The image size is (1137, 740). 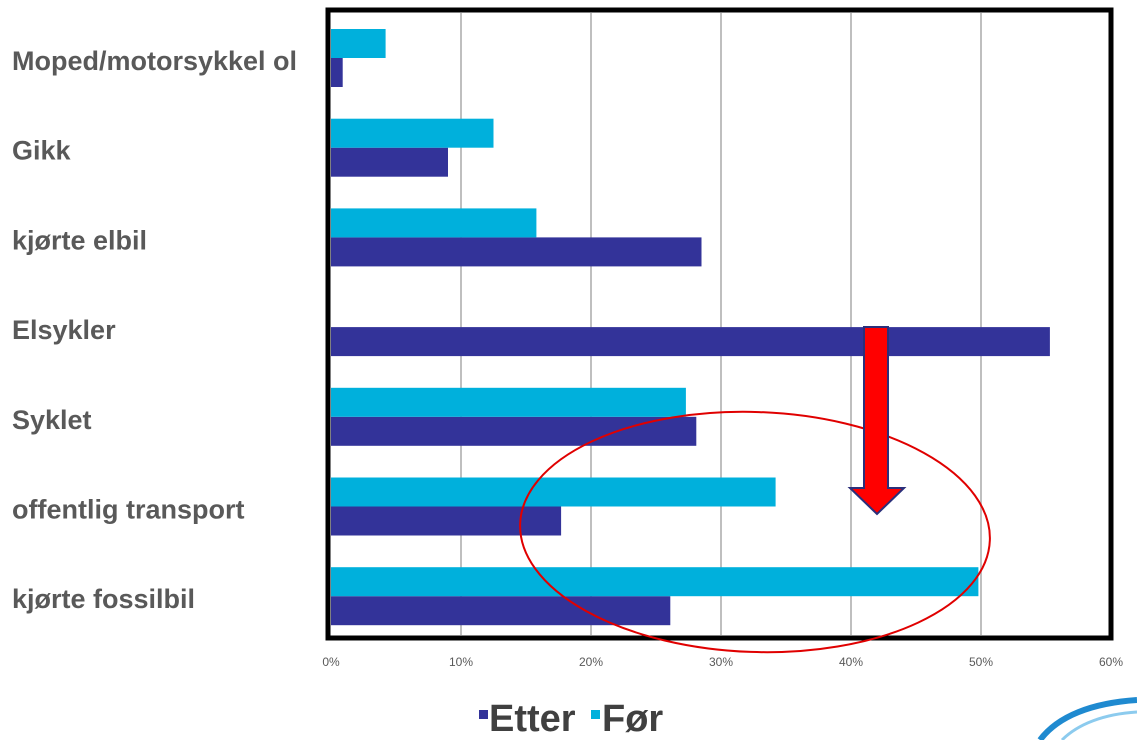 What do you see at coordinates (337, 72) in the screenshot?
I see `bar-etter-moped-motorsykkel-ol` at bounding box center [337, 72].